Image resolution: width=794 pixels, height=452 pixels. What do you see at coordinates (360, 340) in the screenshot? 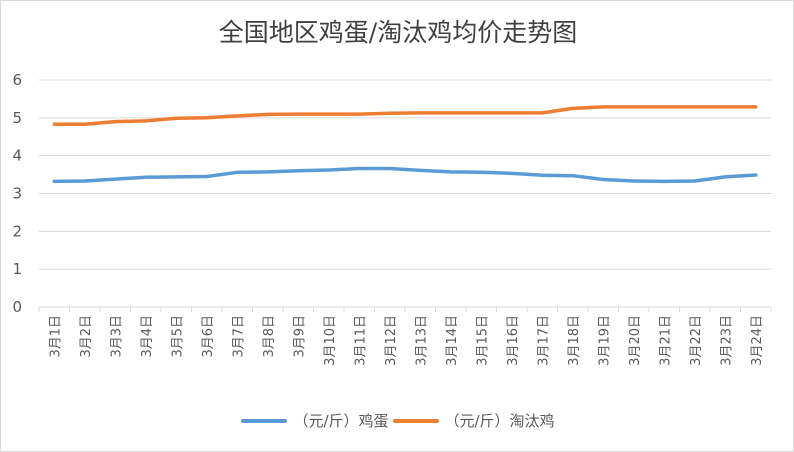
I see `x-tick-label: 3月11日` at bounding box center [360, 340].